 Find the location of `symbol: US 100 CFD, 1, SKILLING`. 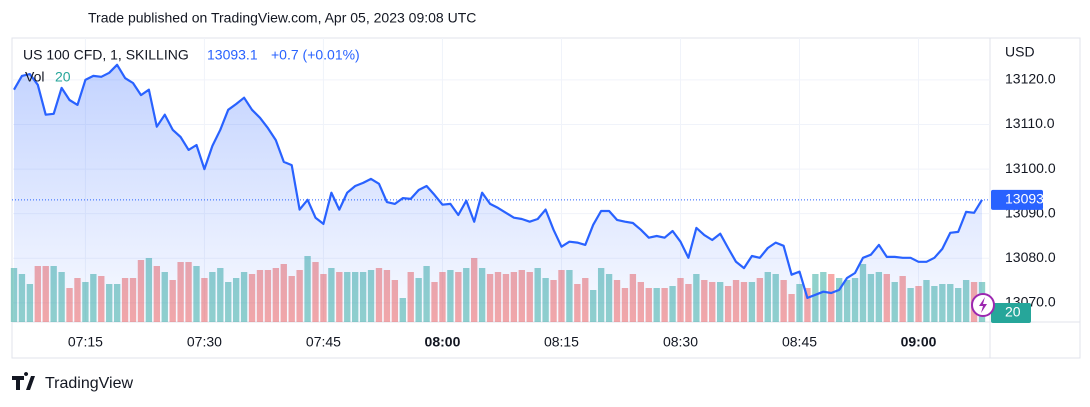

symbol: US 100 CFD, 1, SKILLING is located at coordinates (106, 55).